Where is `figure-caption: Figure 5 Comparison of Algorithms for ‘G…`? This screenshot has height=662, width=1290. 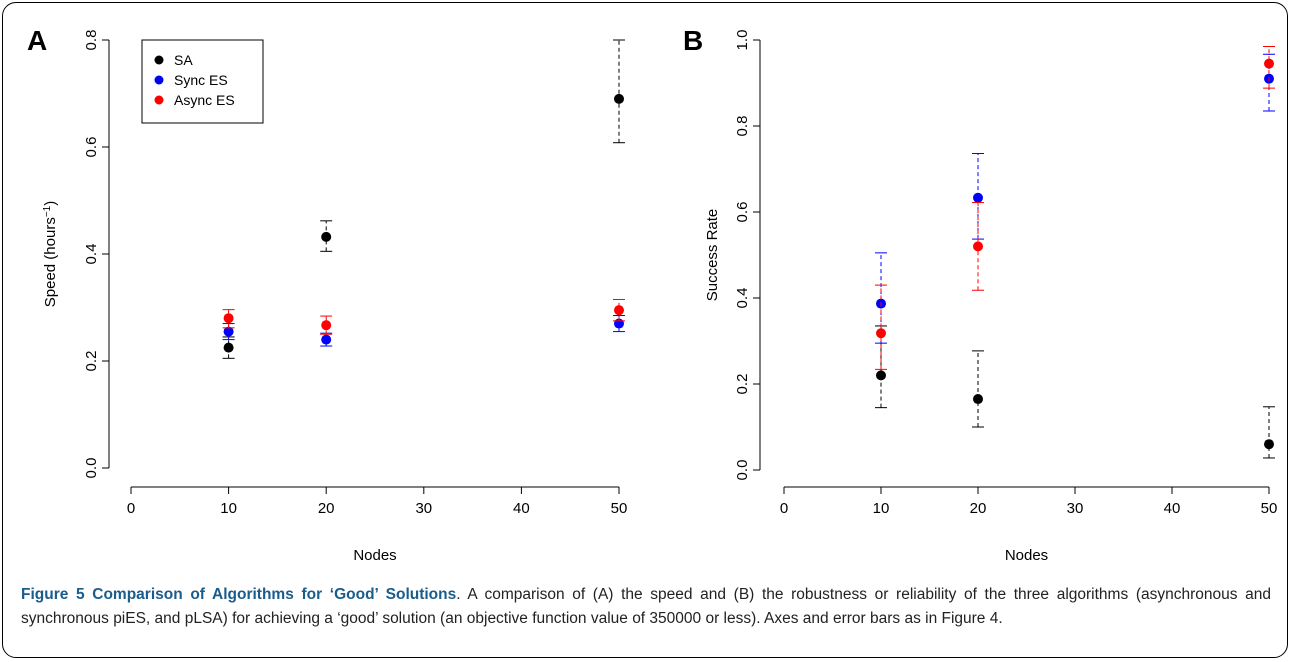 figure-caption: Figure 5 Comparison of Algorithms for ‘G… is located at coordinates (646, 607).